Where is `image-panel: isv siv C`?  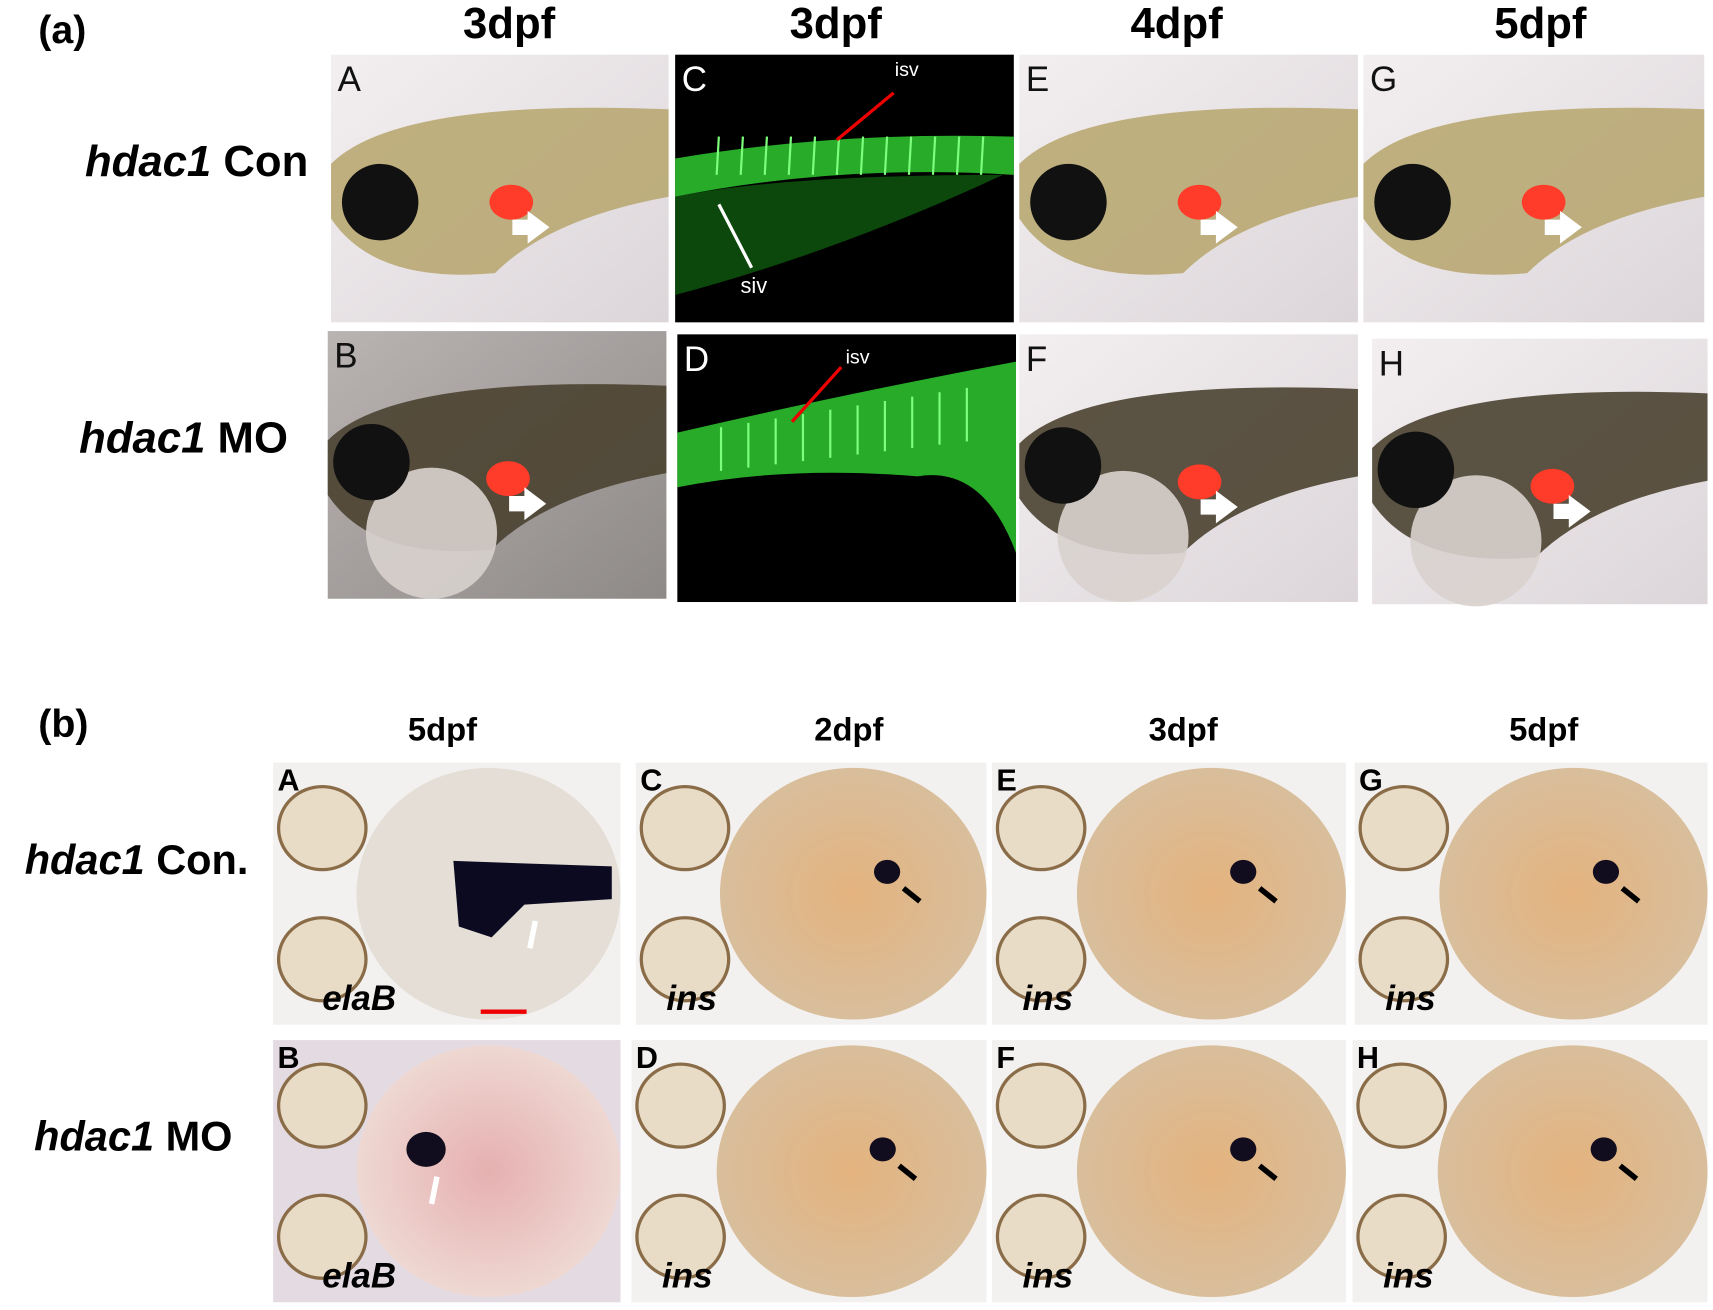 image-panel: isv siv C is located at coordinates (844, 188).